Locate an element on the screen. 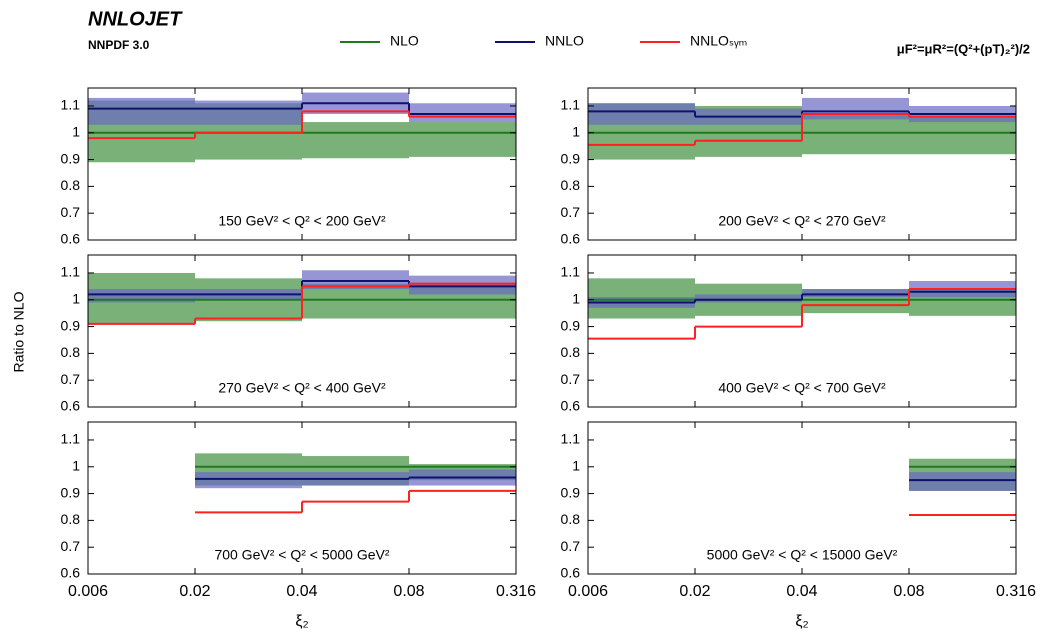  panel-label: 400 GeV² < Q² < 700 GeV² is located at coordinates (802, 388).